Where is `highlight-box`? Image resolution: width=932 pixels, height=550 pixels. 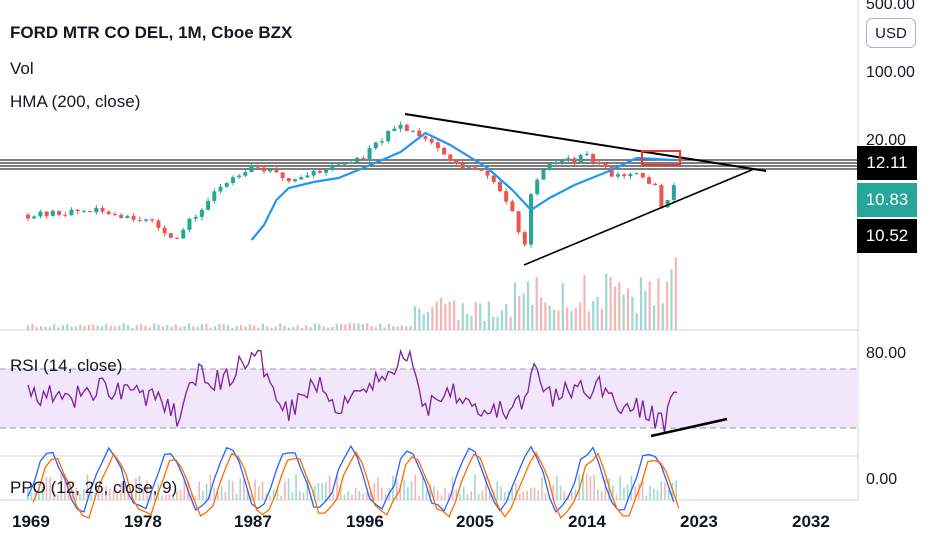 highlight-box is located at coordinates (661, 158).